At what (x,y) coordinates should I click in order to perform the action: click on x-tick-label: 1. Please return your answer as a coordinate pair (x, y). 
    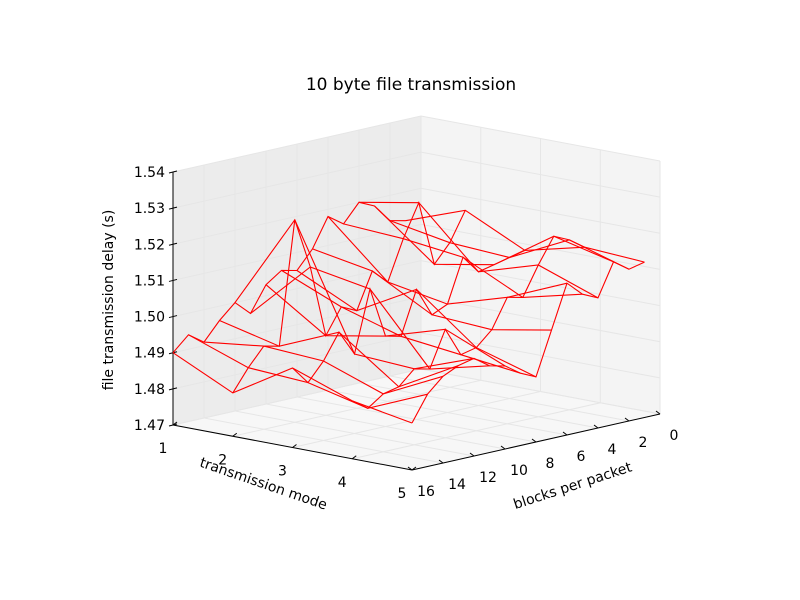
    Looking at the image, I should click on (163, 449).